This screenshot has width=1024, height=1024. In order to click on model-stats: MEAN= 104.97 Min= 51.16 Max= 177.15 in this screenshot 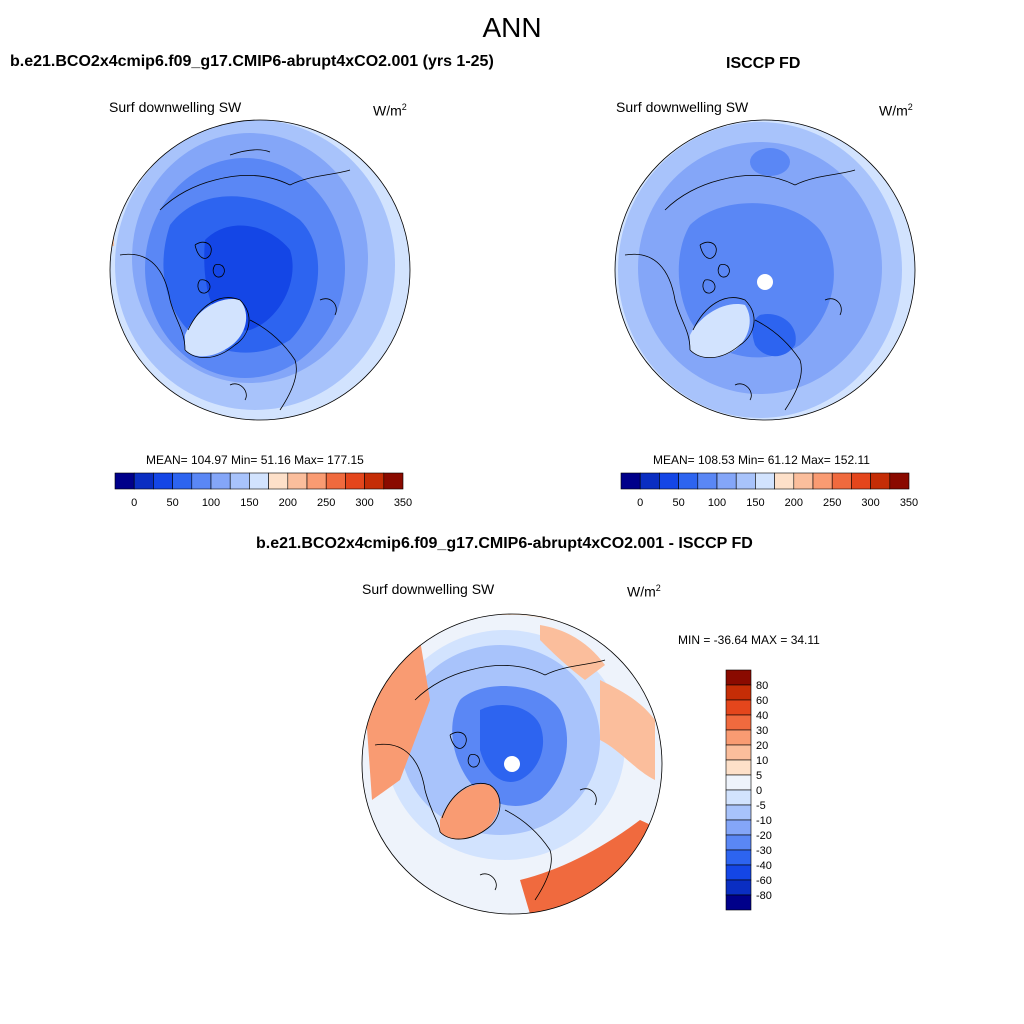, I will do `click(255, 460)`.